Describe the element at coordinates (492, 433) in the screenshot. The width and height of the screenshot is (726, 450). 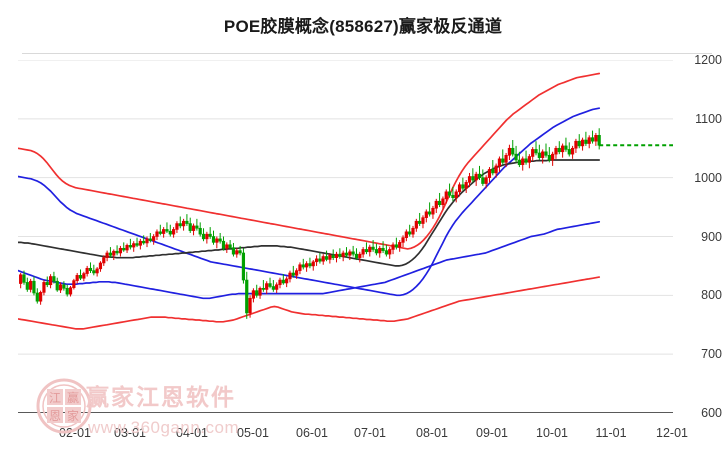
I see `x-axis-tick-label: 09-01` at that location.